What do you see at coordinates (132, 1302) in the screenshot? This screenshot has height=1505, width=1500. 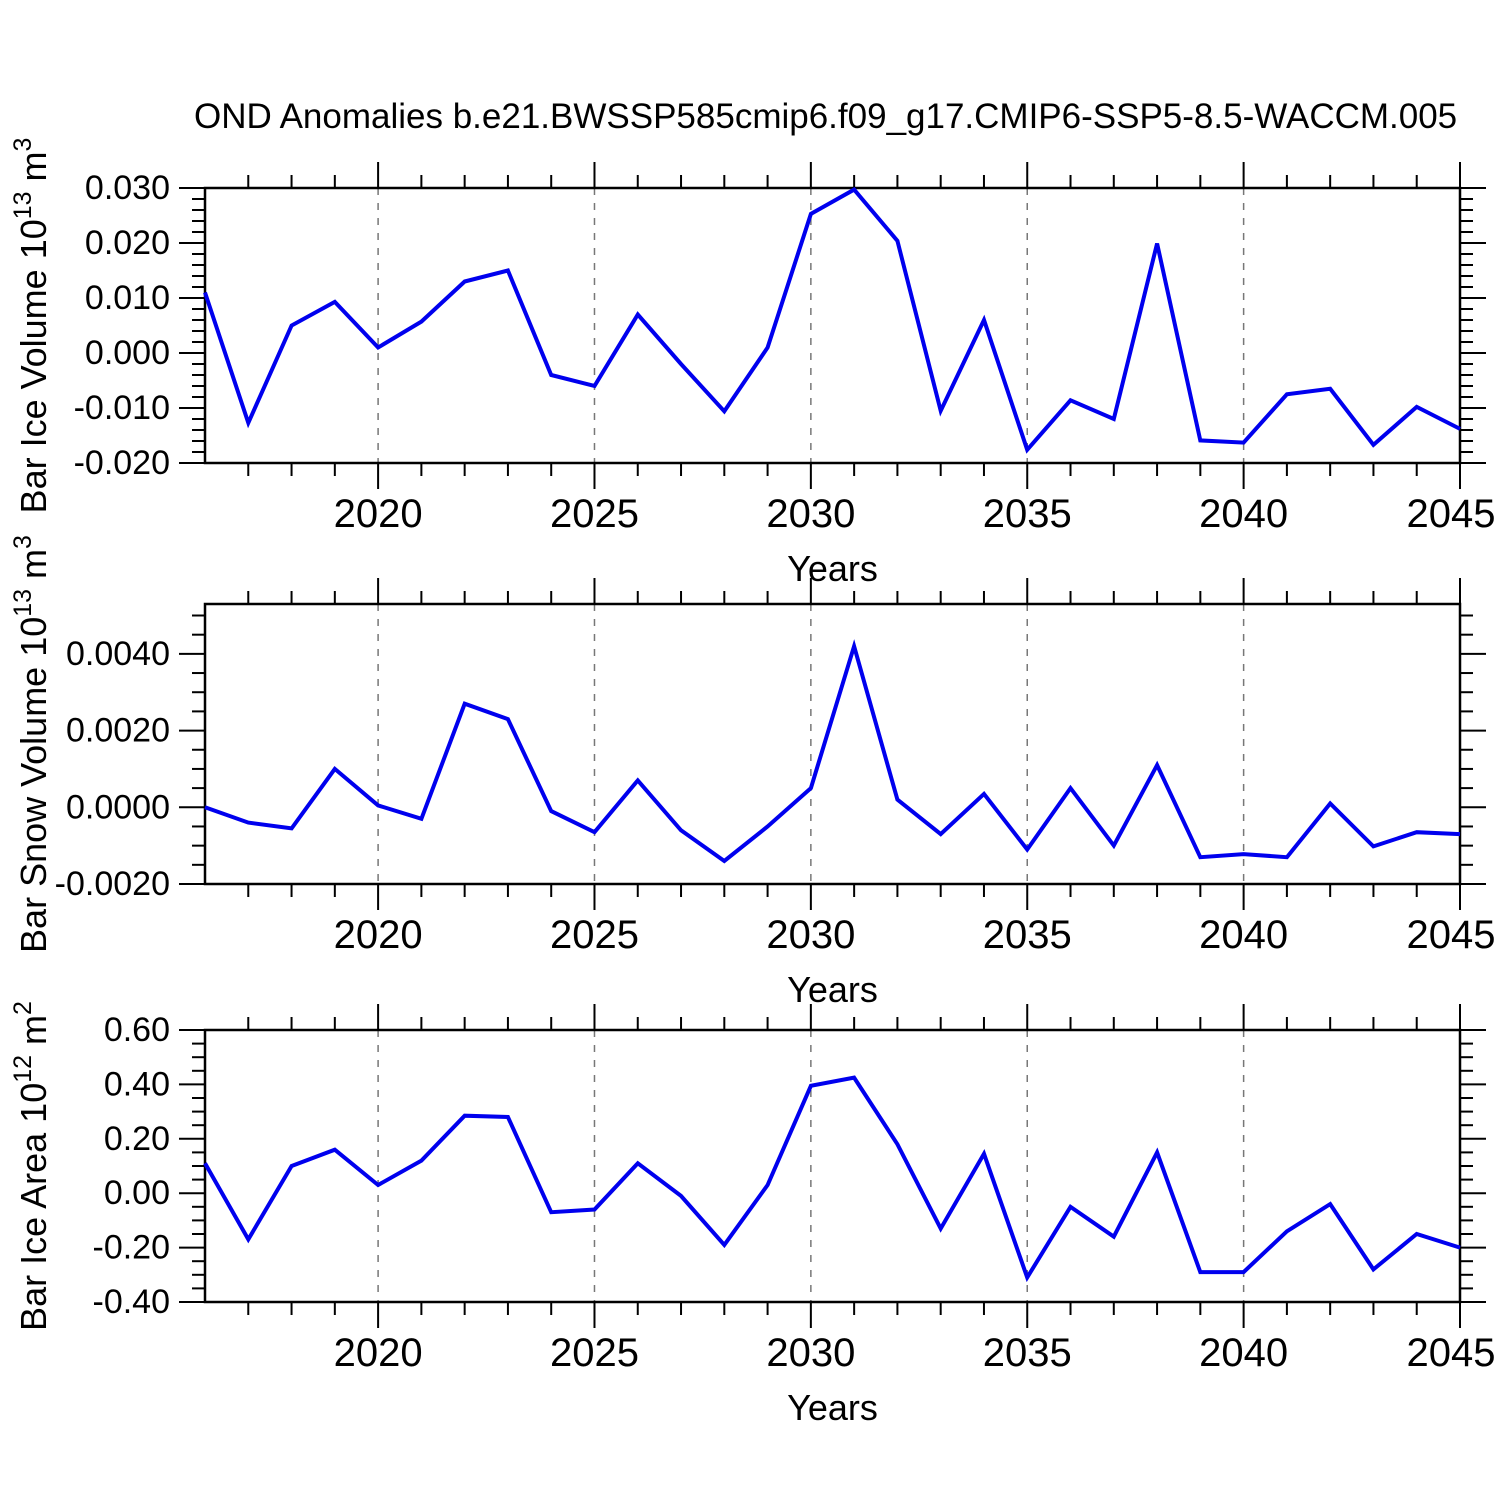 I see `y-tick-label: -0.40` at bounding box center [132, 1302].